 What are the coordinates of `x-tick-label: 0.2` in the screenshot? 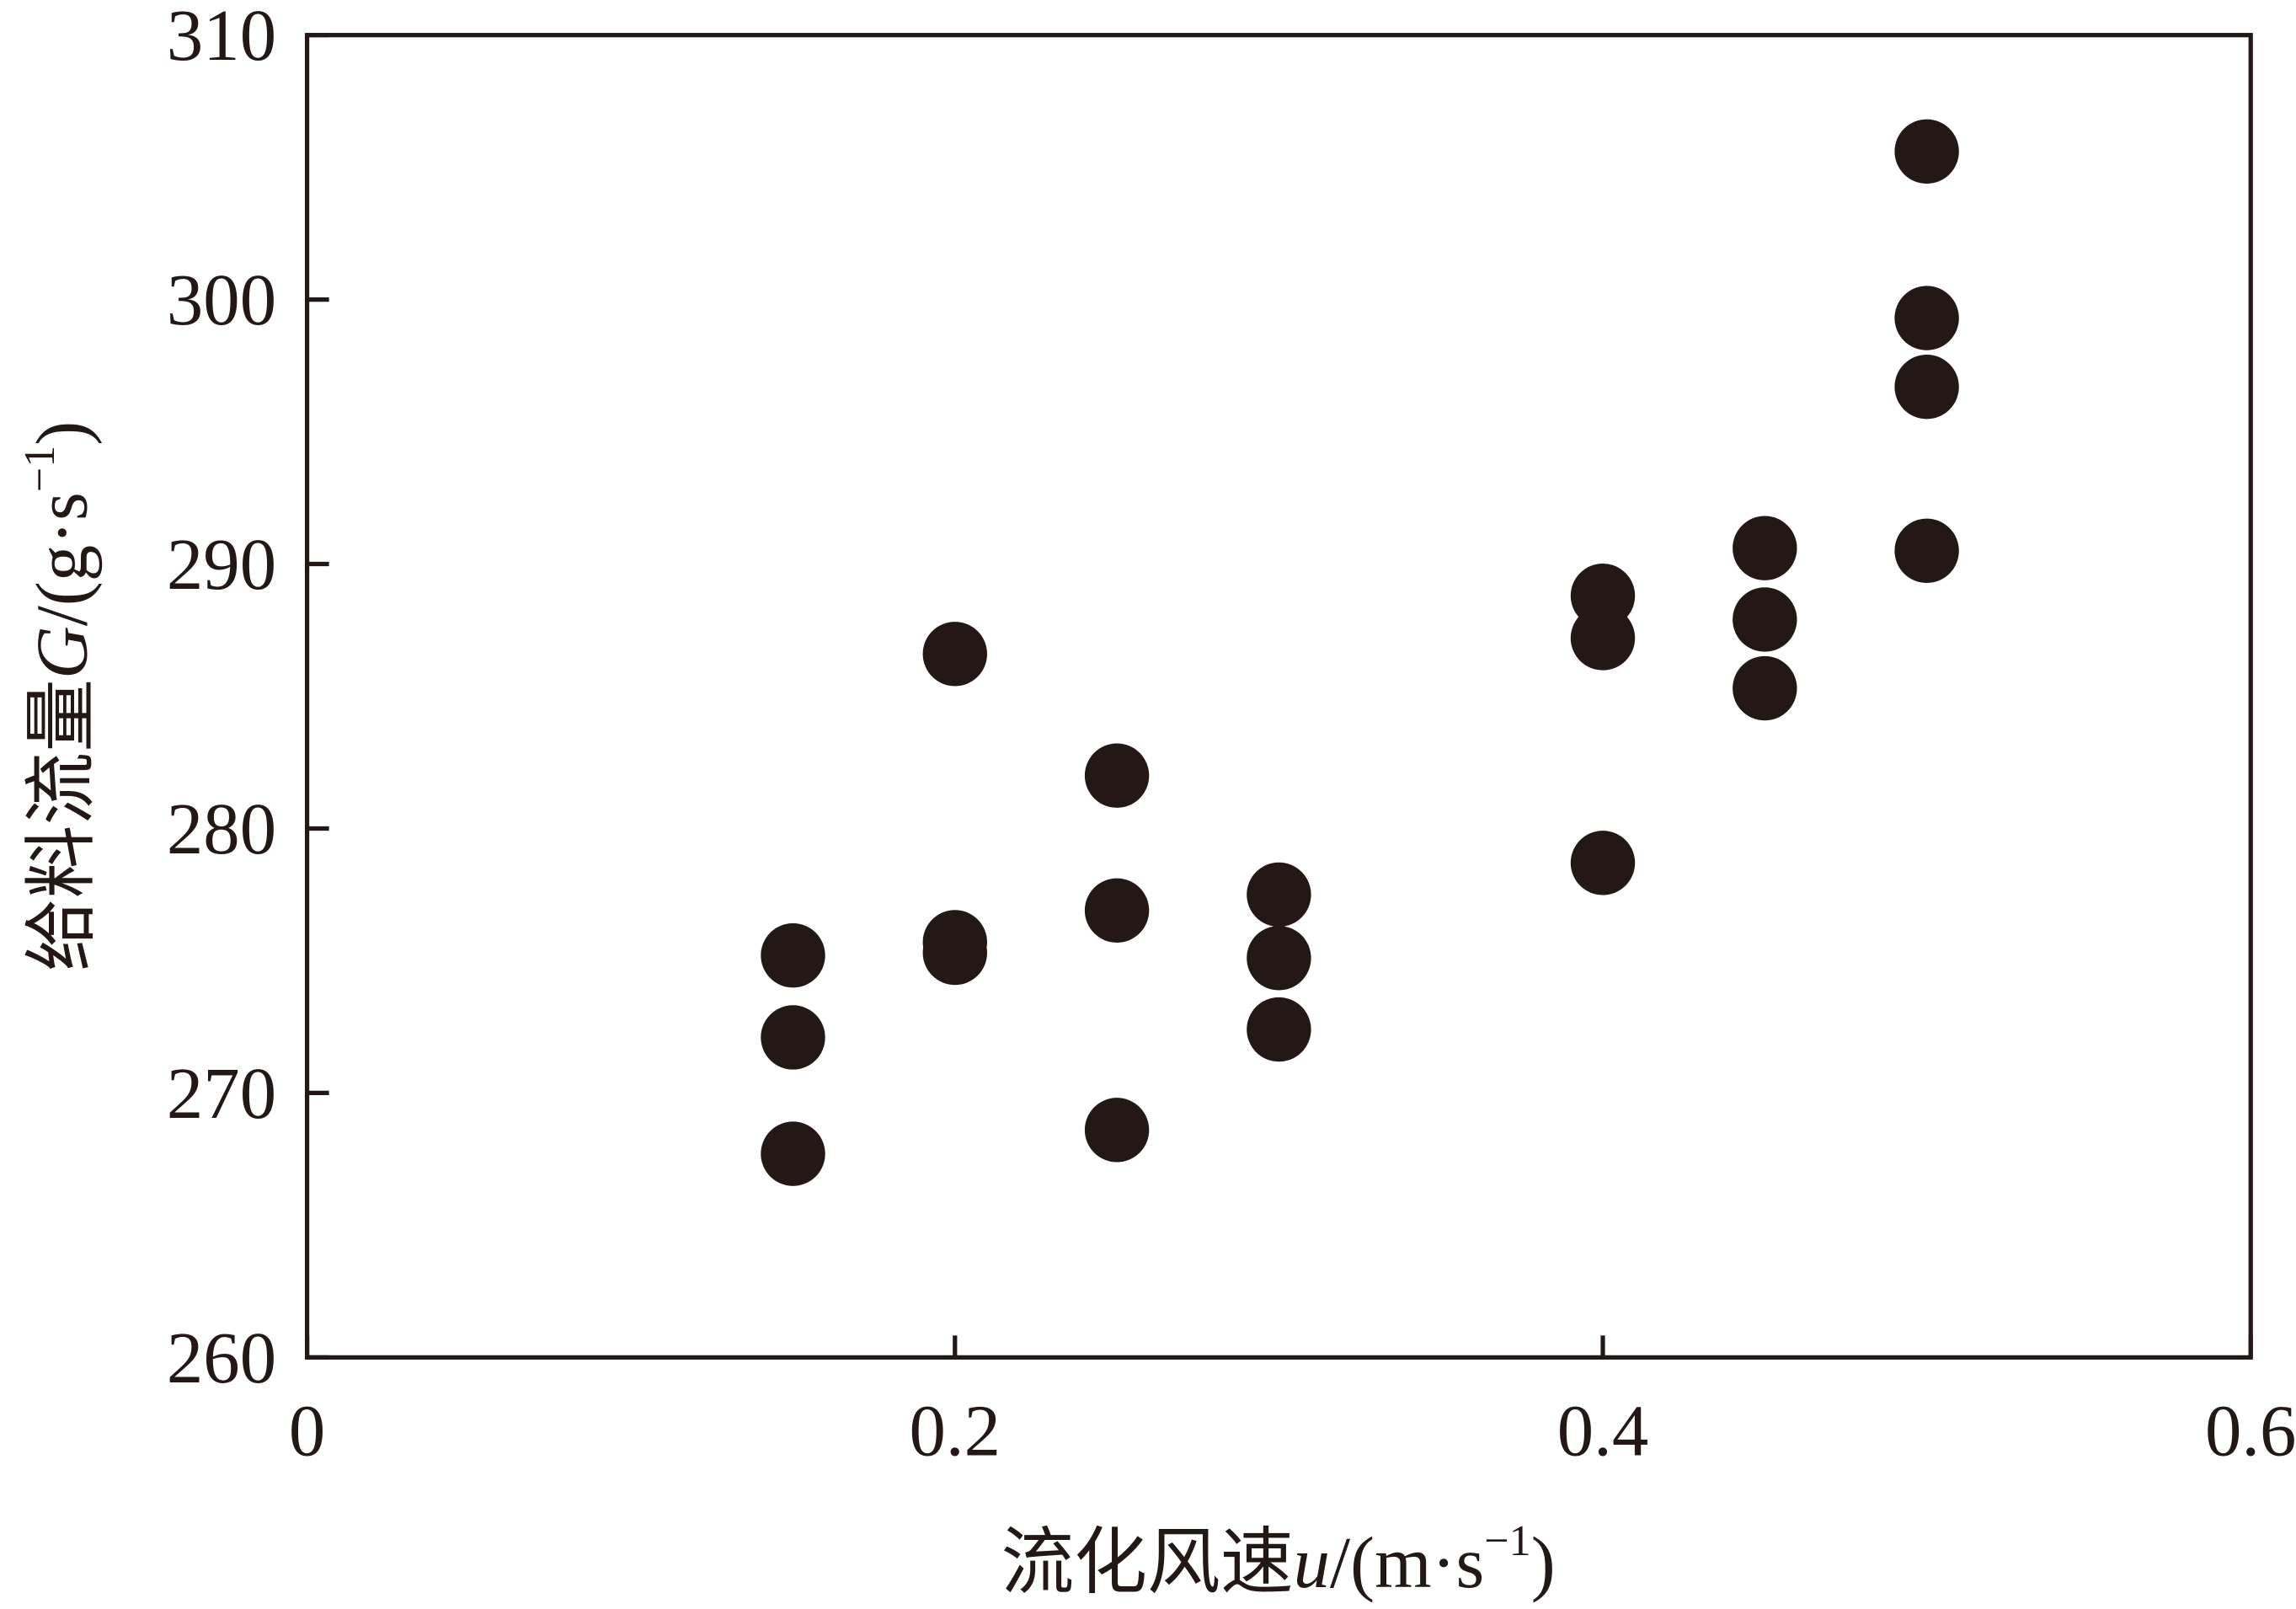 It's located at (956, 1431).